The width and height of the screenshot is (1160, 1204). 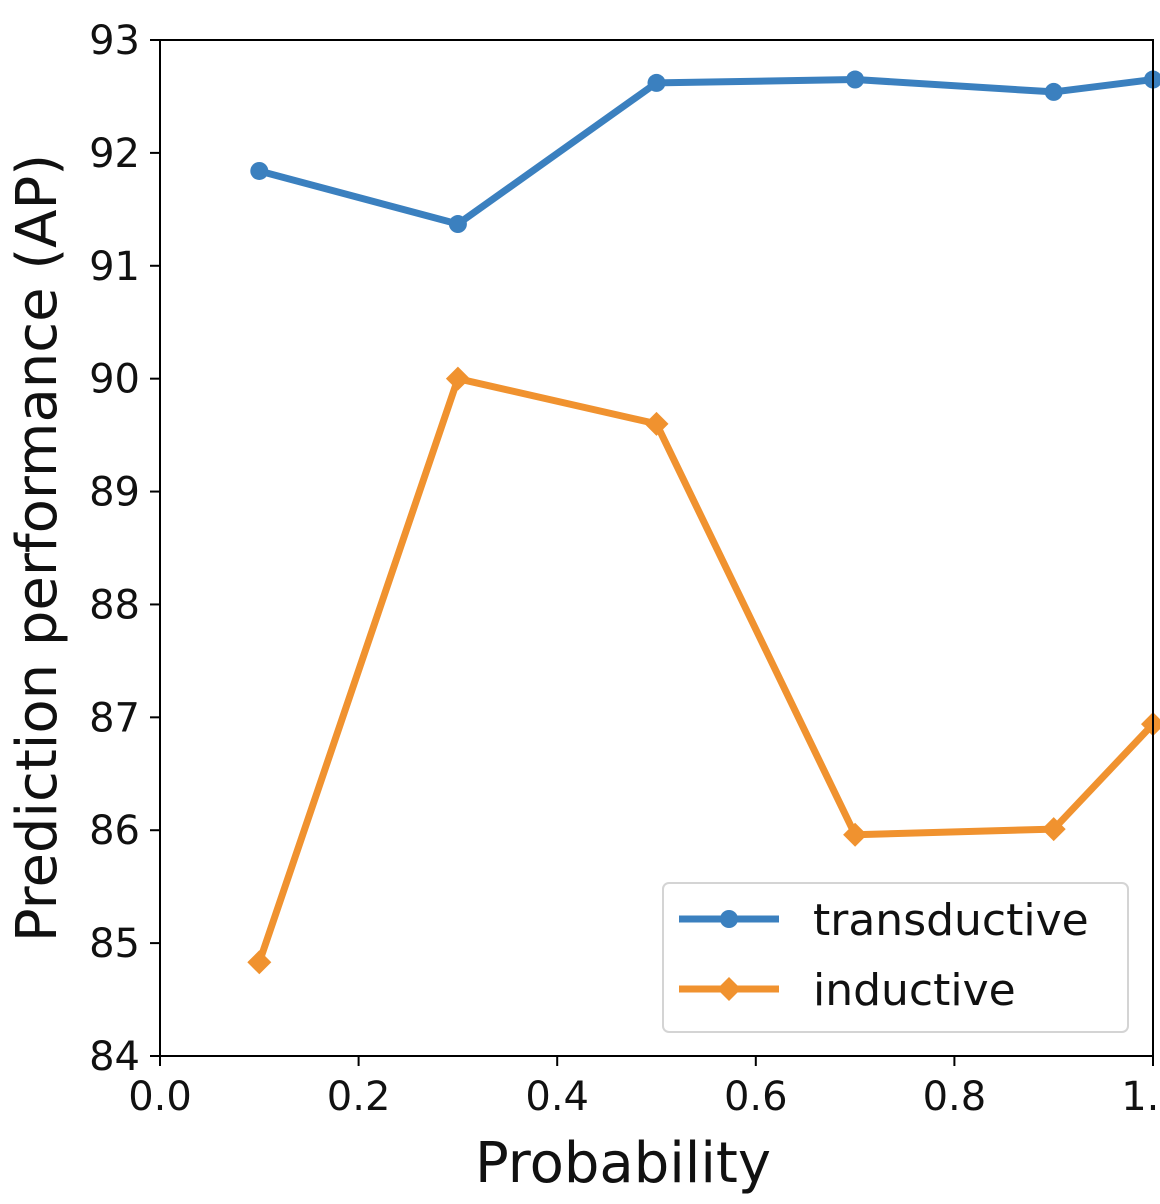 I want to click on y-tick-label: 86, so click(x=114, y=831).